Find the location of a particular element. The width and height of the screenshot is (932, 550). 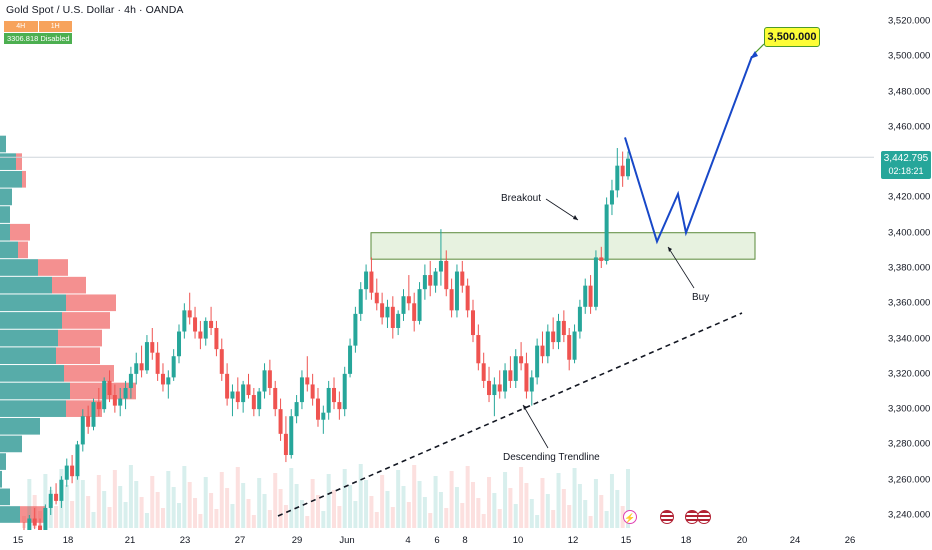

lightning-icon: ⚡ is located at coordinates (630, 517).